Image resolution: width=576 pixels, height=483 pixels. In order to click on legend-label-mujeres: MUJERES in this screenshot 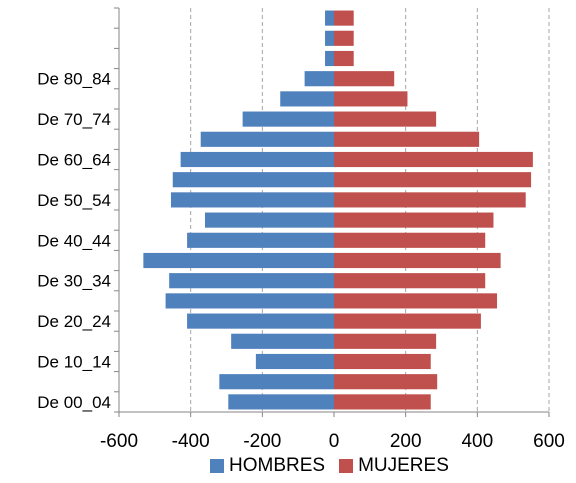, I will do `click(403, 465)`.